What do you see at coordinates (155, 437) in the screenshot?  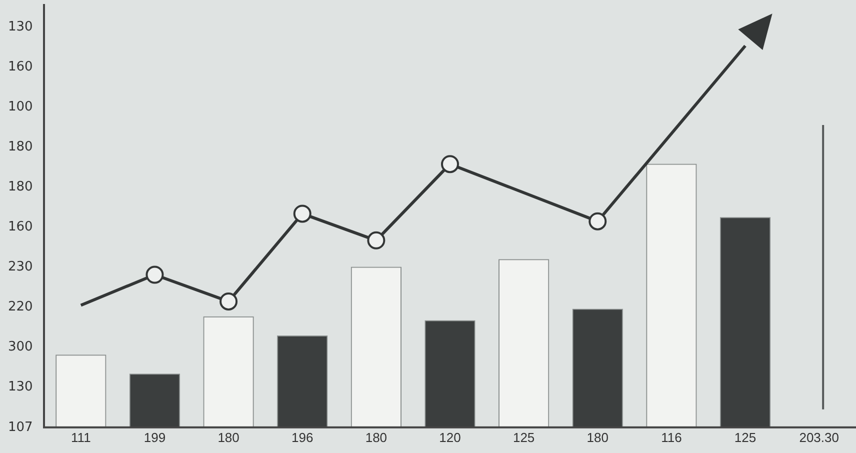 I see `x-tick-label: 199` at bounding box center [155, 437].